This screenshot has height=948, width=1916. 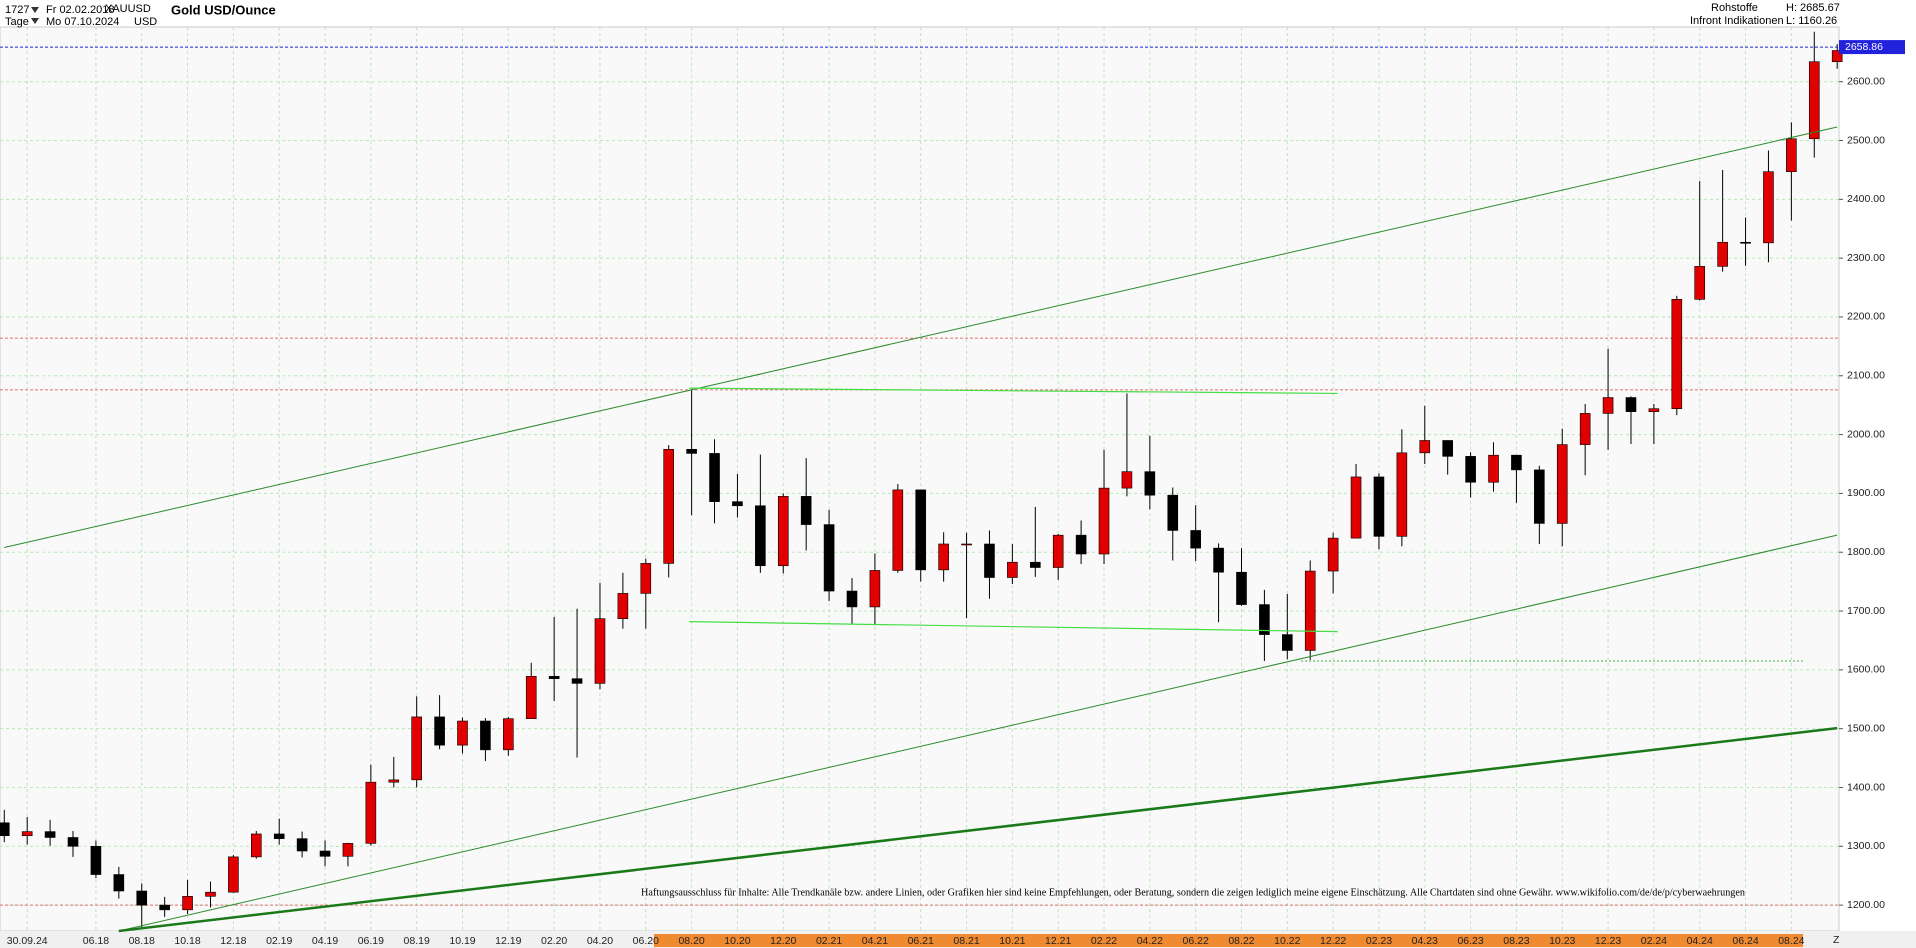 What do you see at coordinates (27, 941) in the screenshot?
I see `x-tick-label: 30.09.24` at bounding box center [27, 941].